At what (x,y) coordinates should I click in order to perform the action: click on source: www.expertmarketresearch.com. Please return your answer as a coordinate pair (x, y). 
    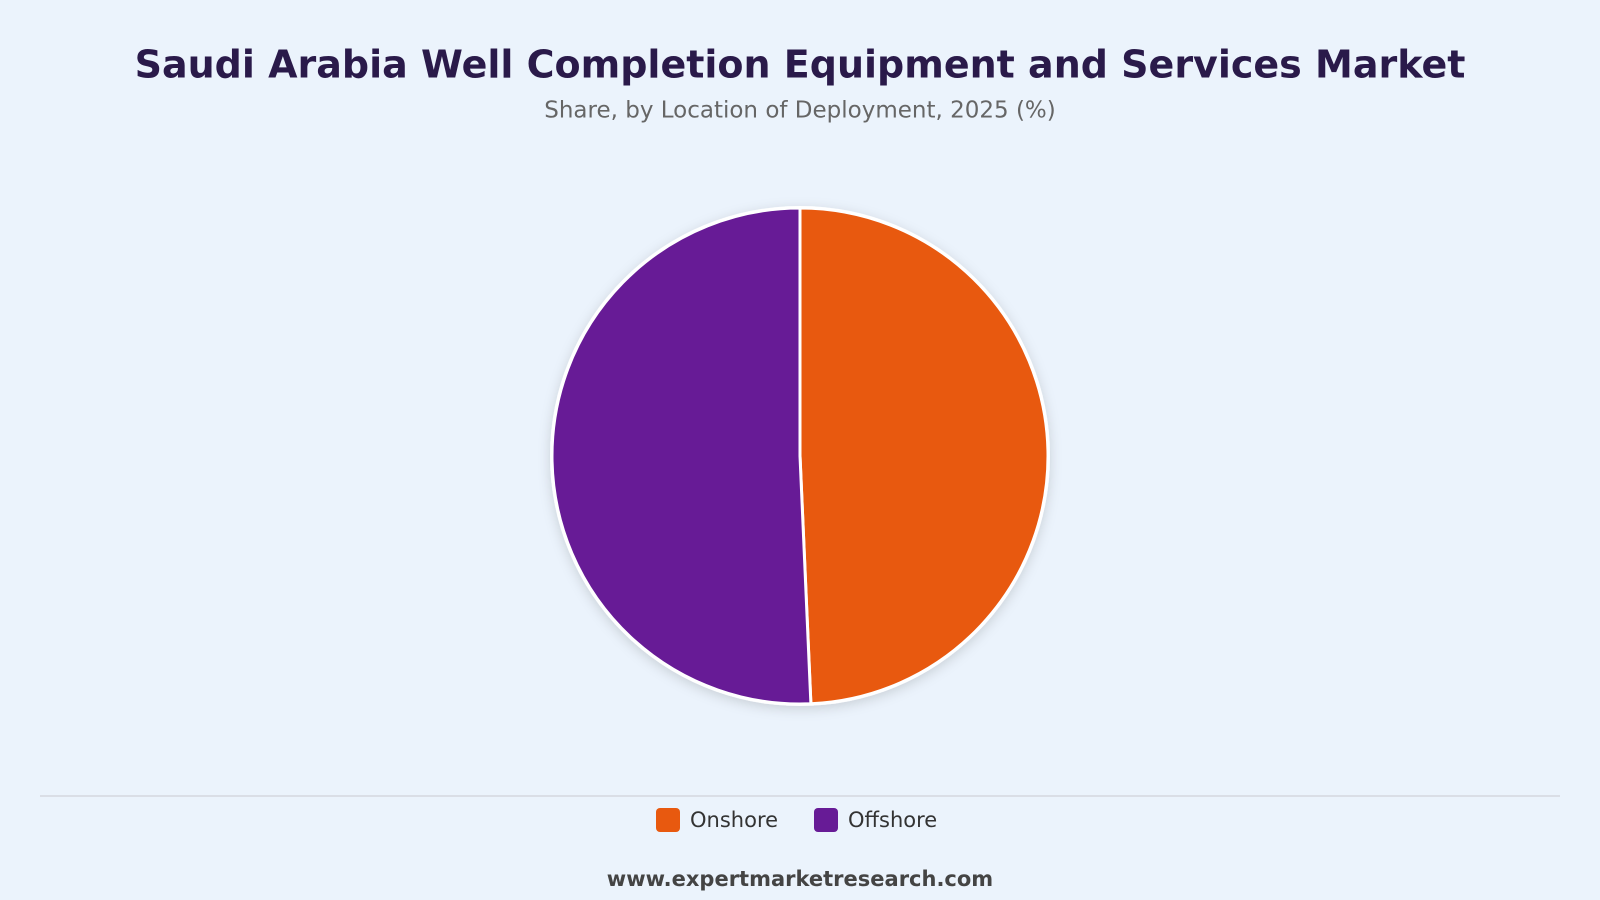
    Looking at the image, I should click on (800, 879).